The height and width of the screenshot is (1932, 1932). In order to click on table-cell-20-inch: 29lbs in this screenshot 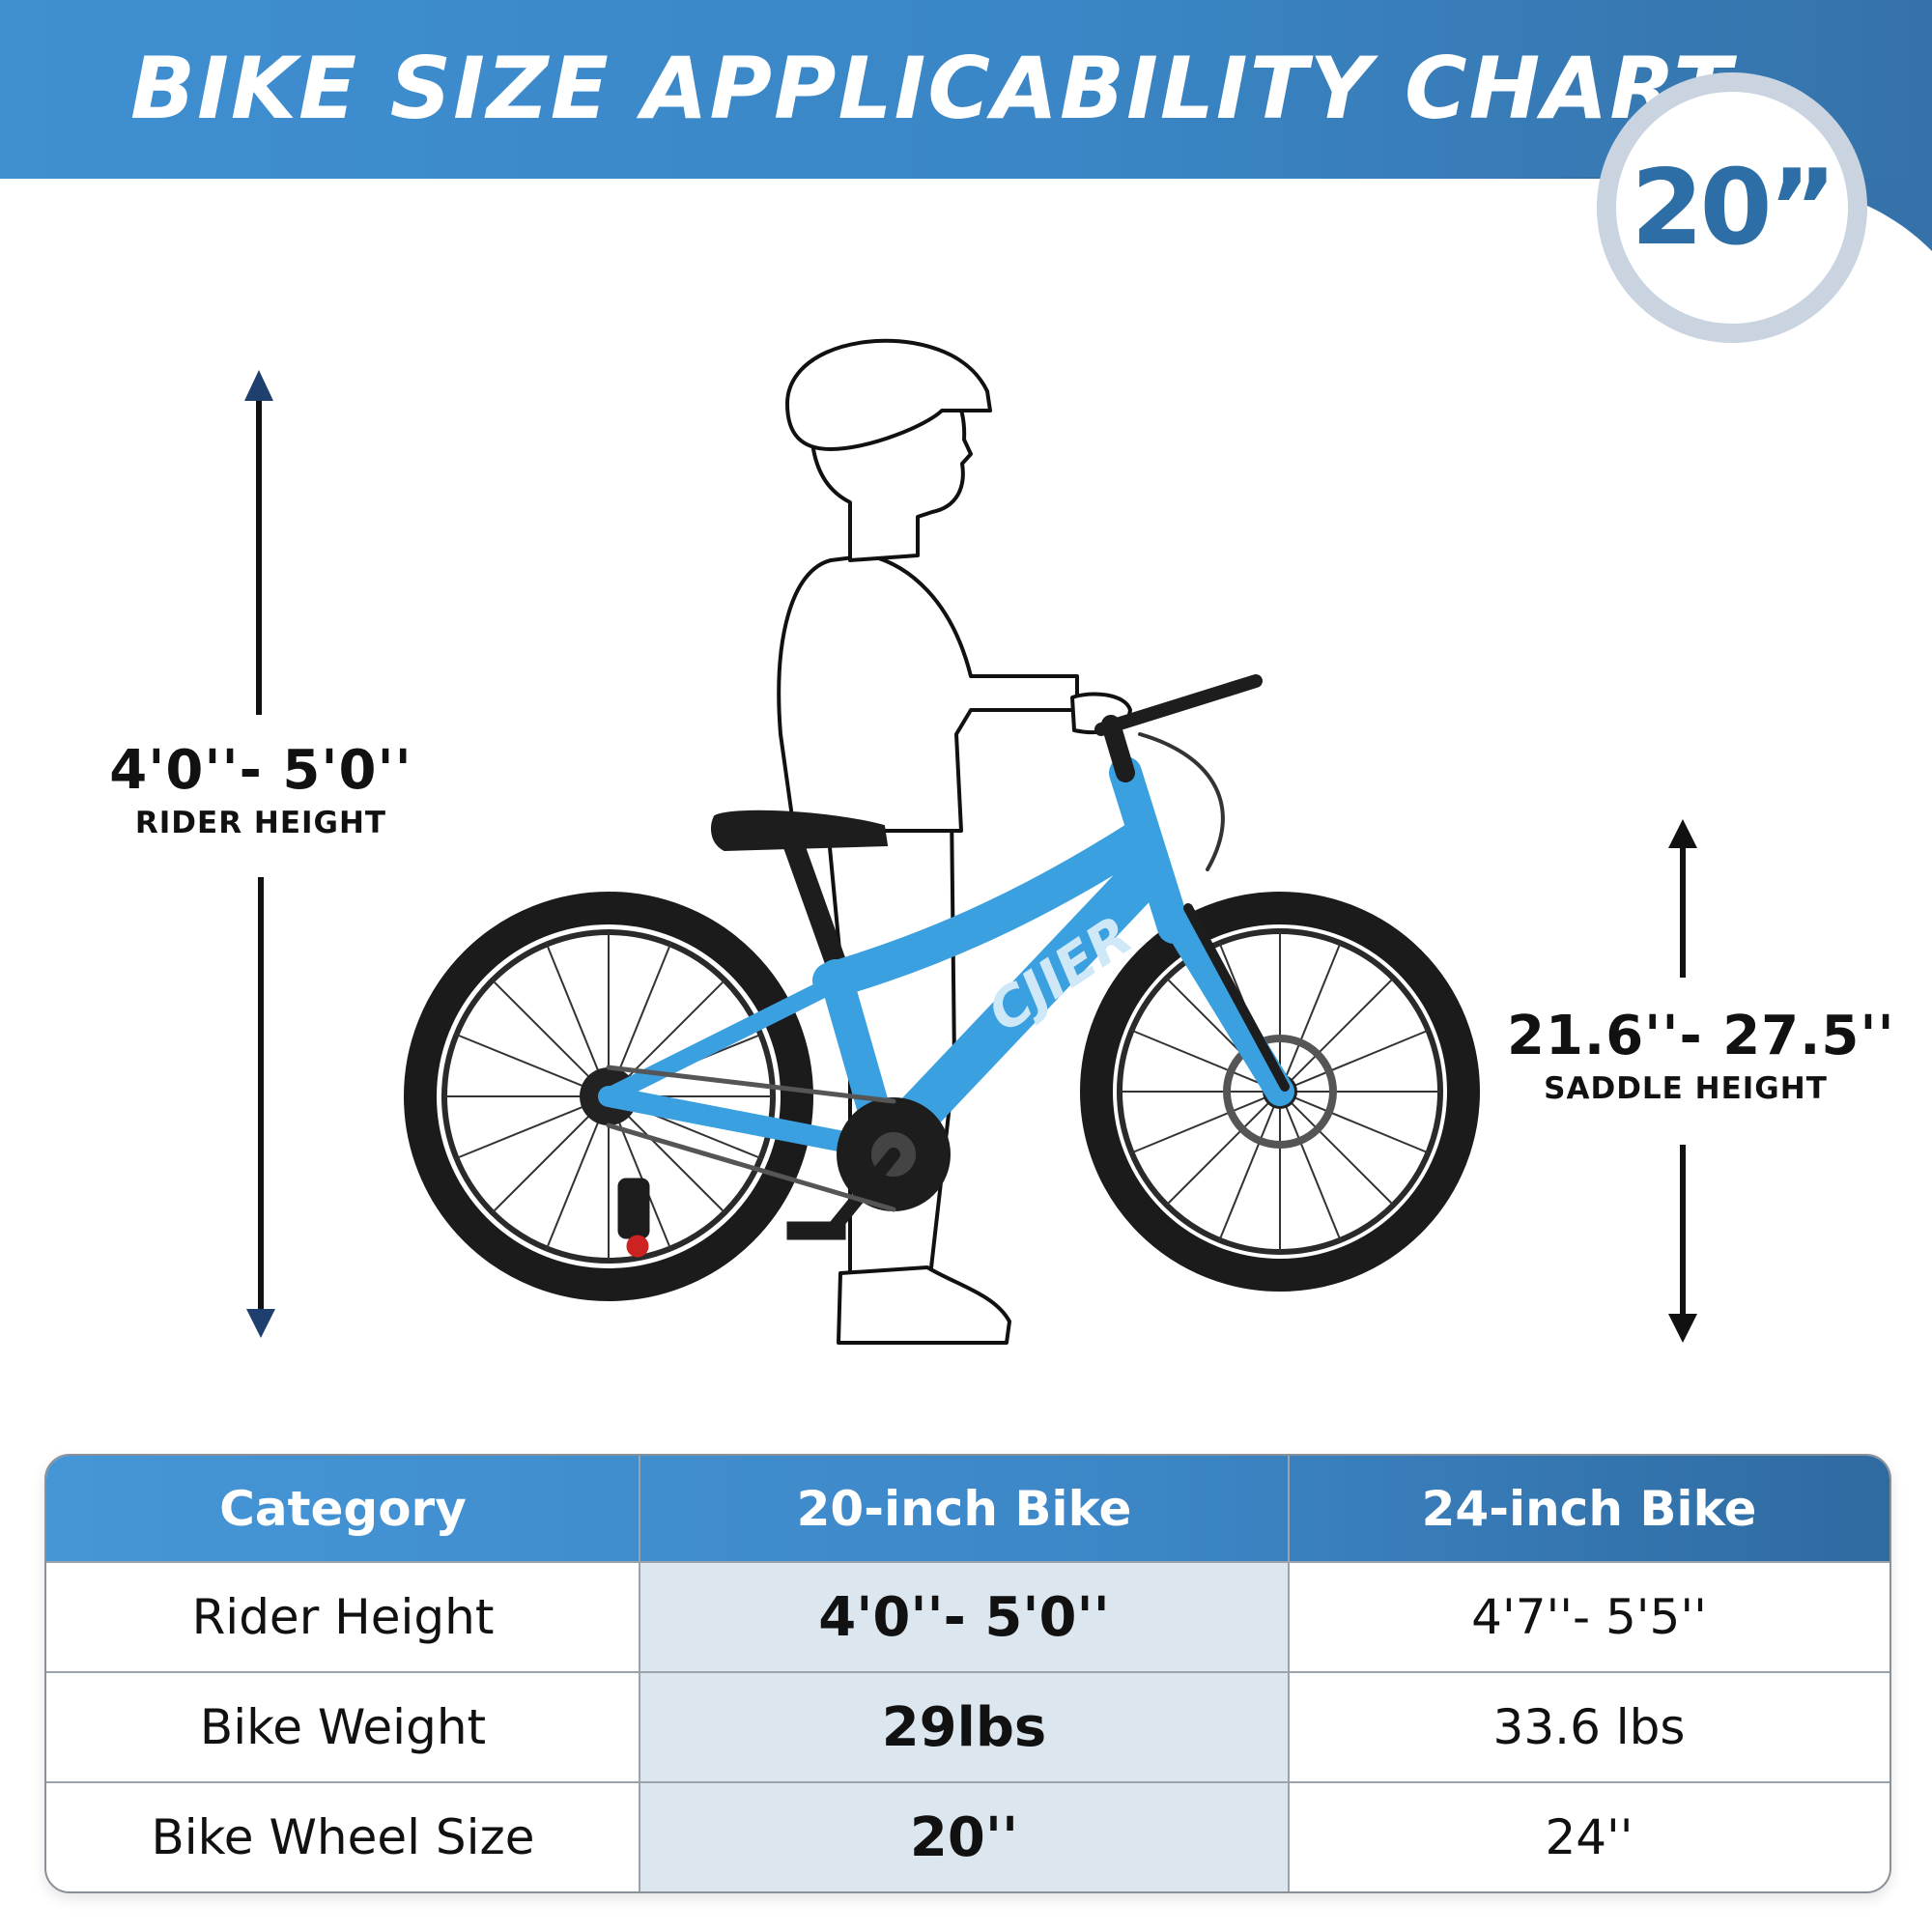, I will do `click(964, 1727)`.